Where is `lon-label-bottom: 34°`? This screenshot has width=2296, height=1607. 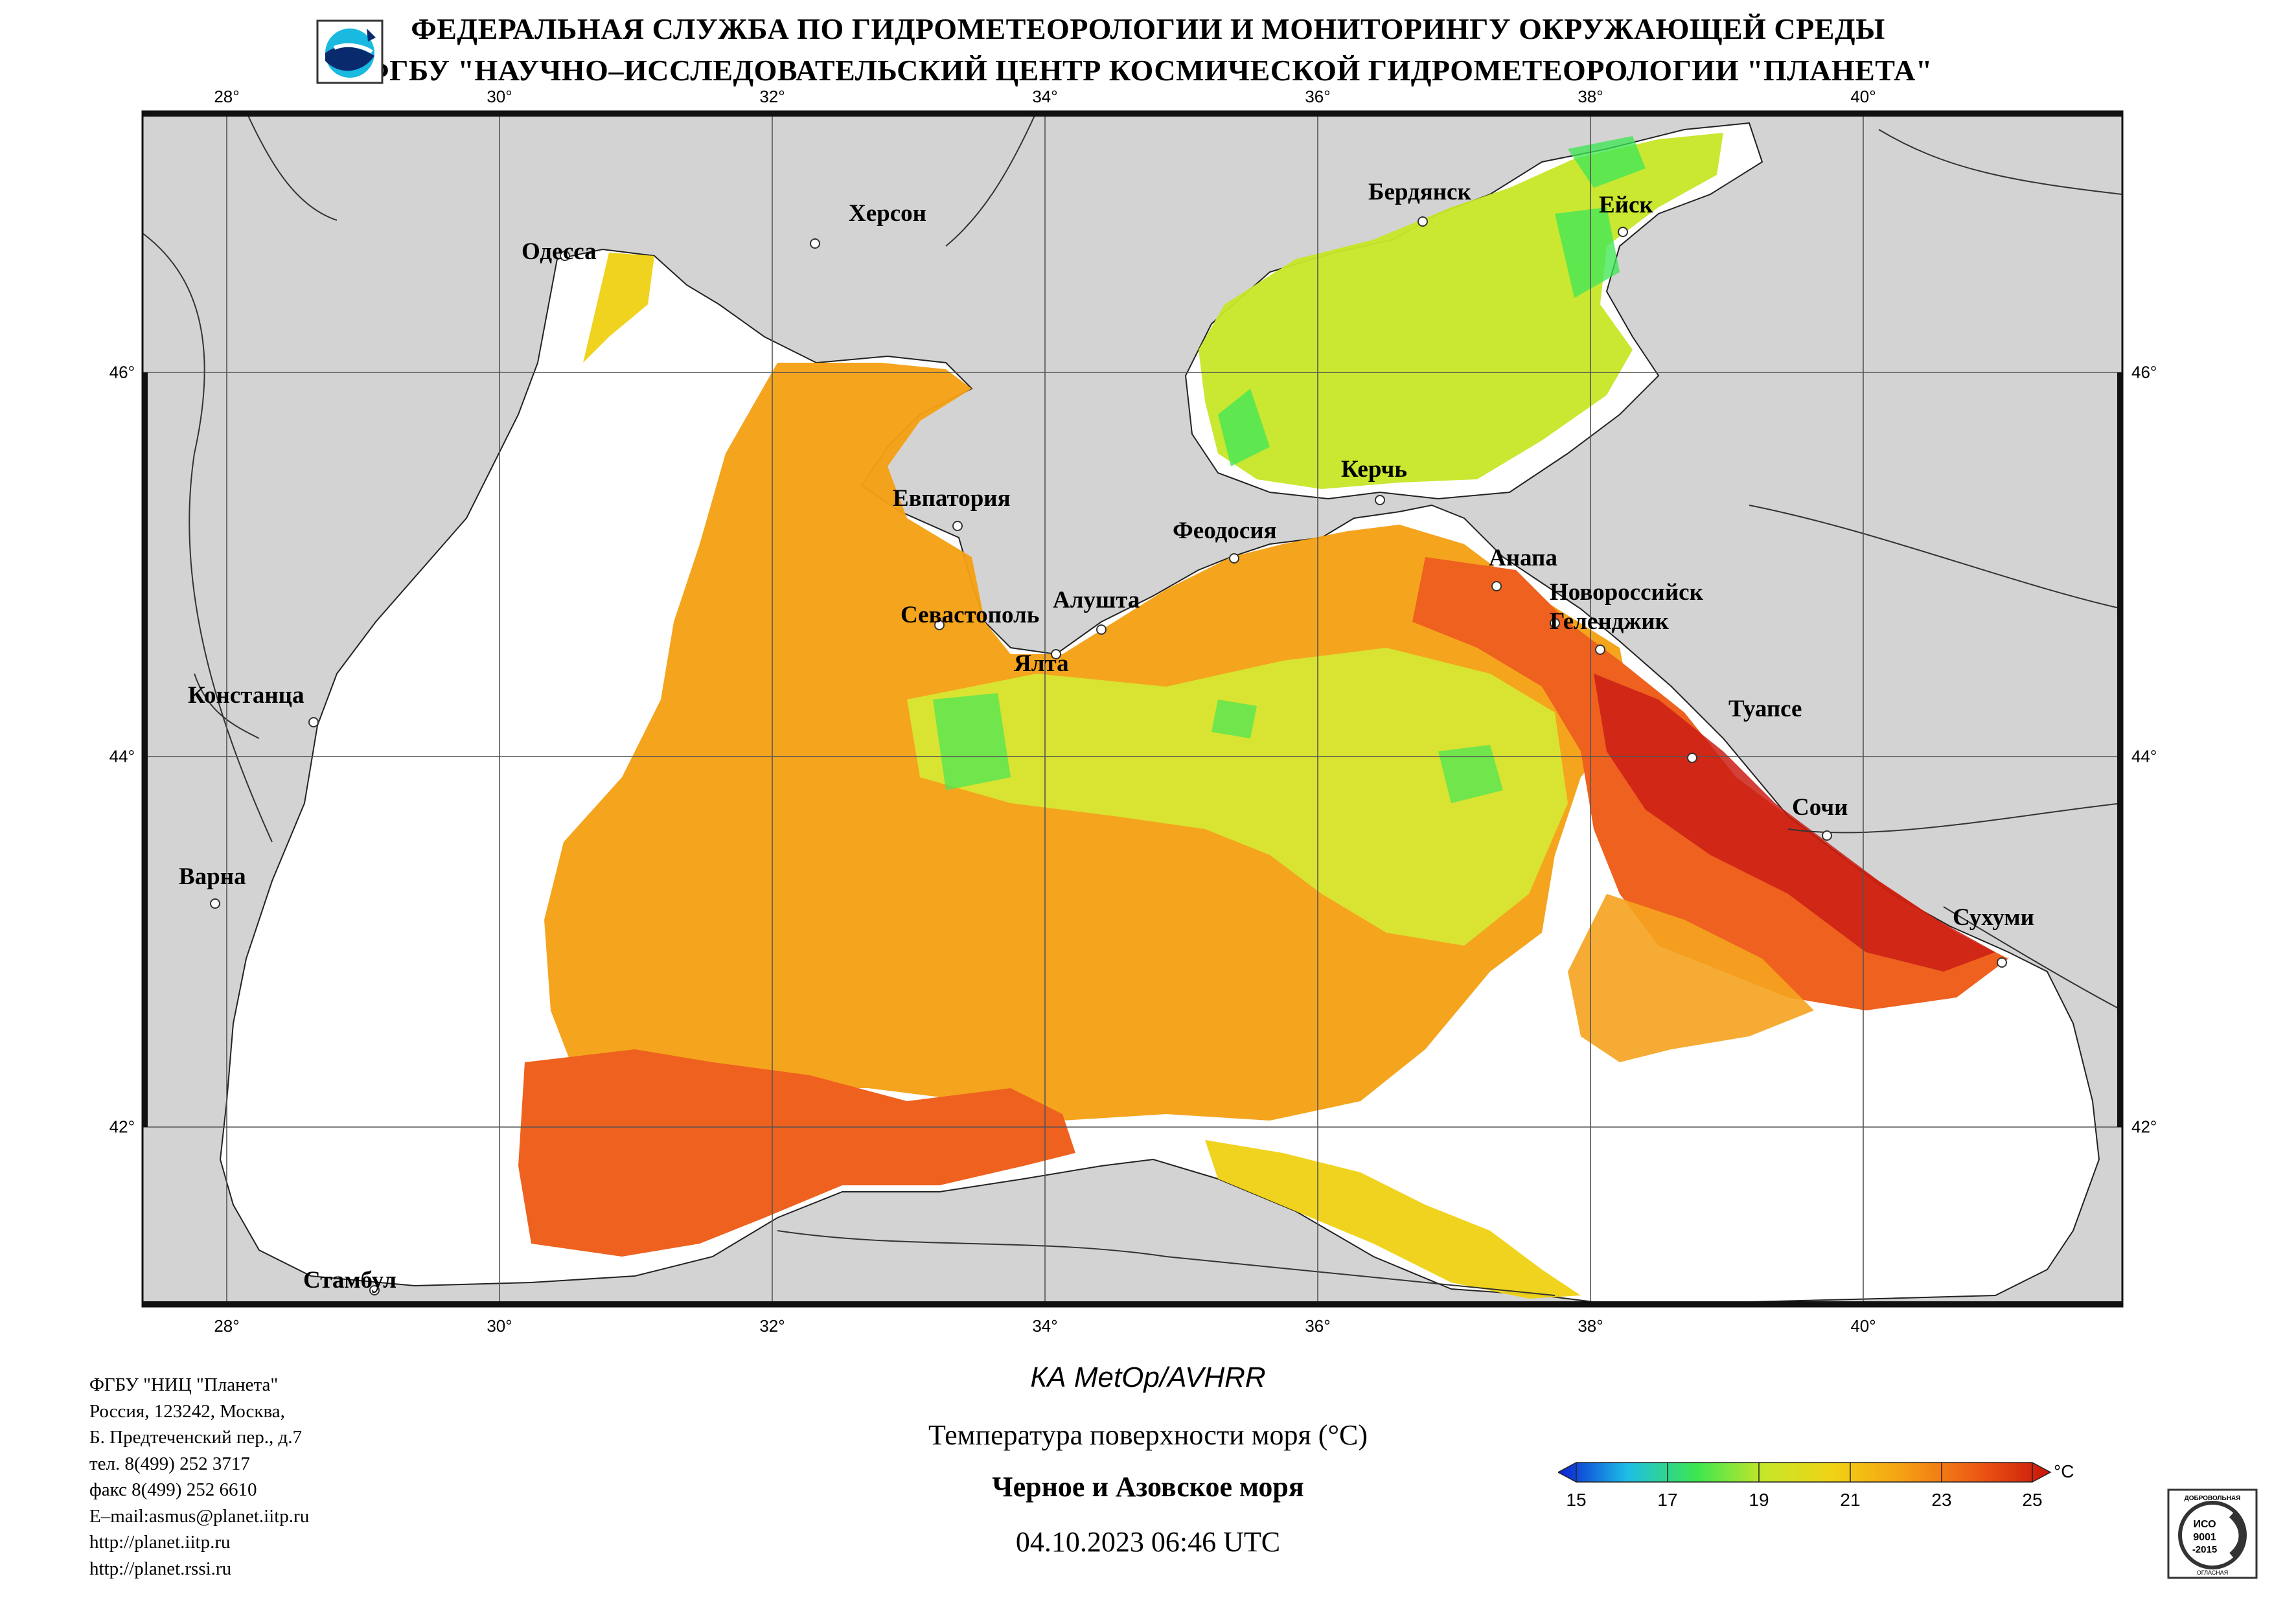
lon-label-bottom: 34° is located at coordinates (1045, 1326).